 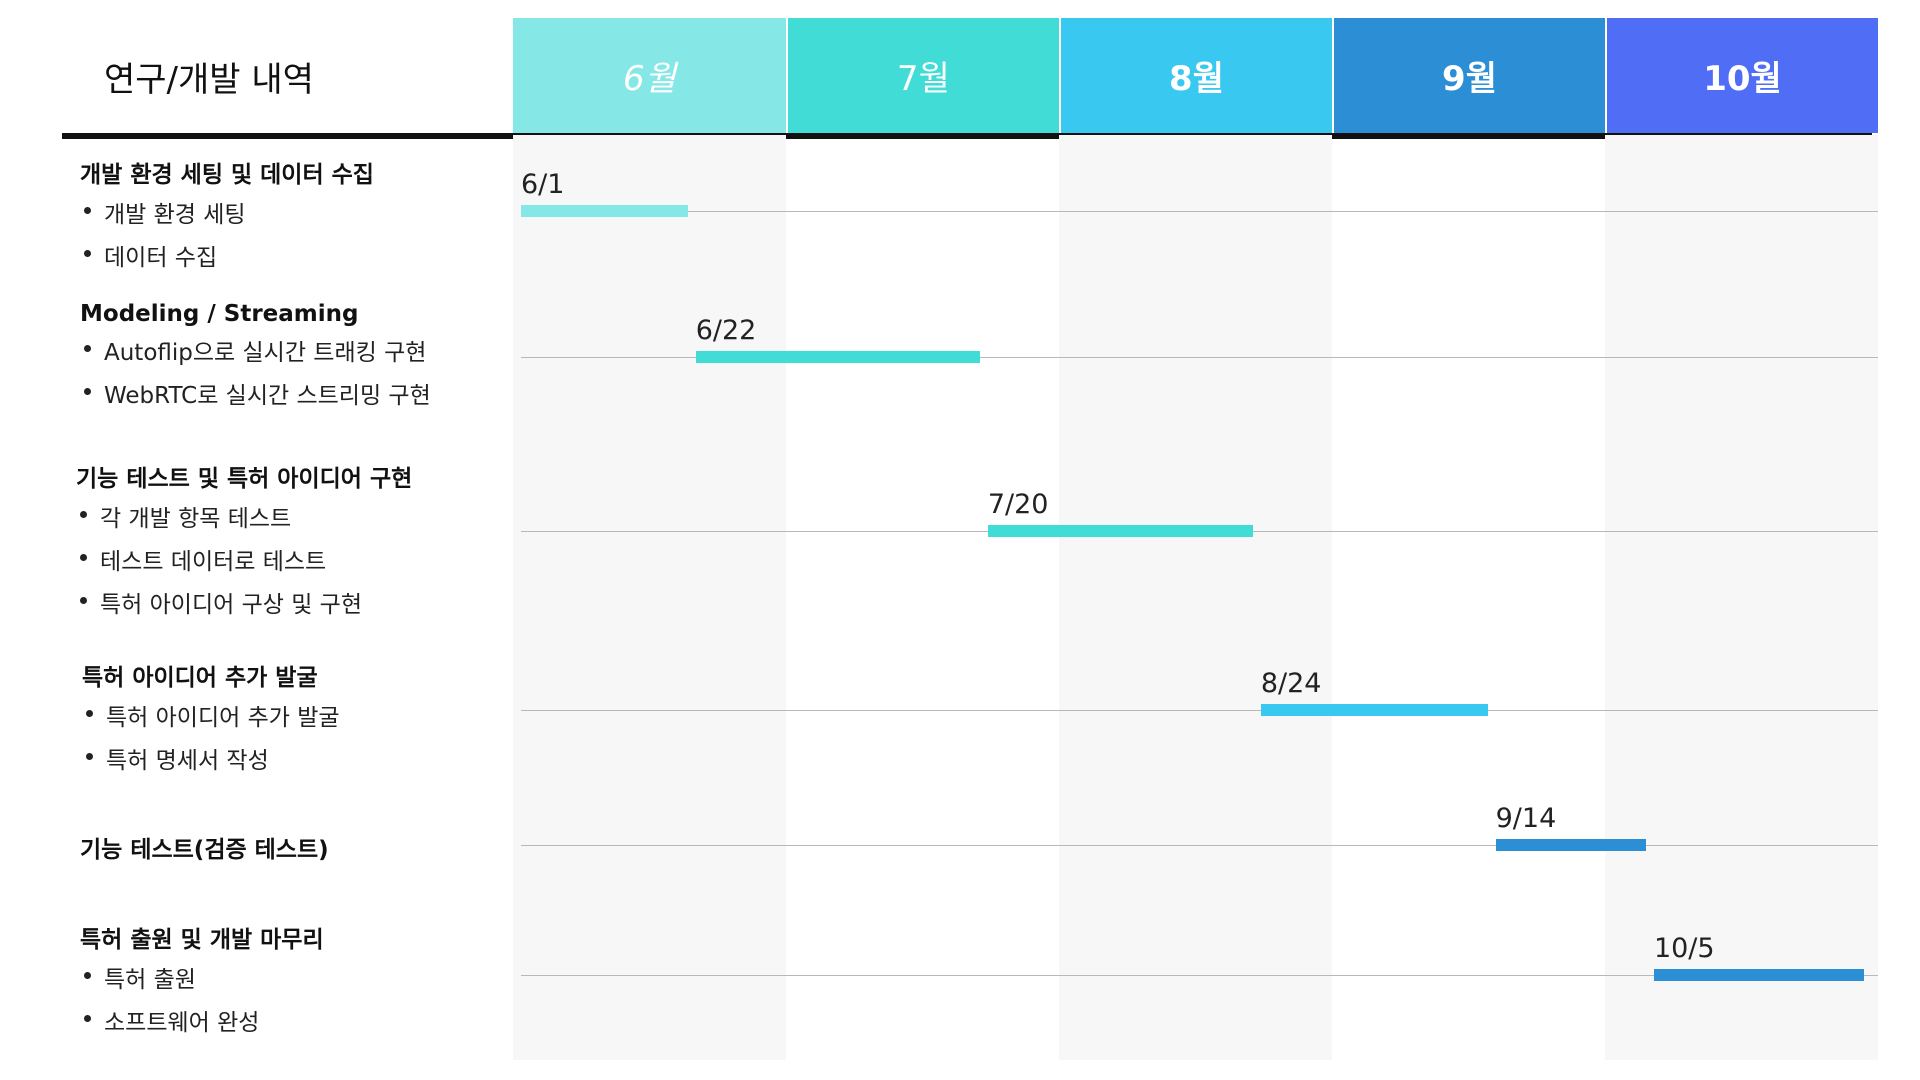 I want to click on month-header: 9월, so click(x=1469, y=75).